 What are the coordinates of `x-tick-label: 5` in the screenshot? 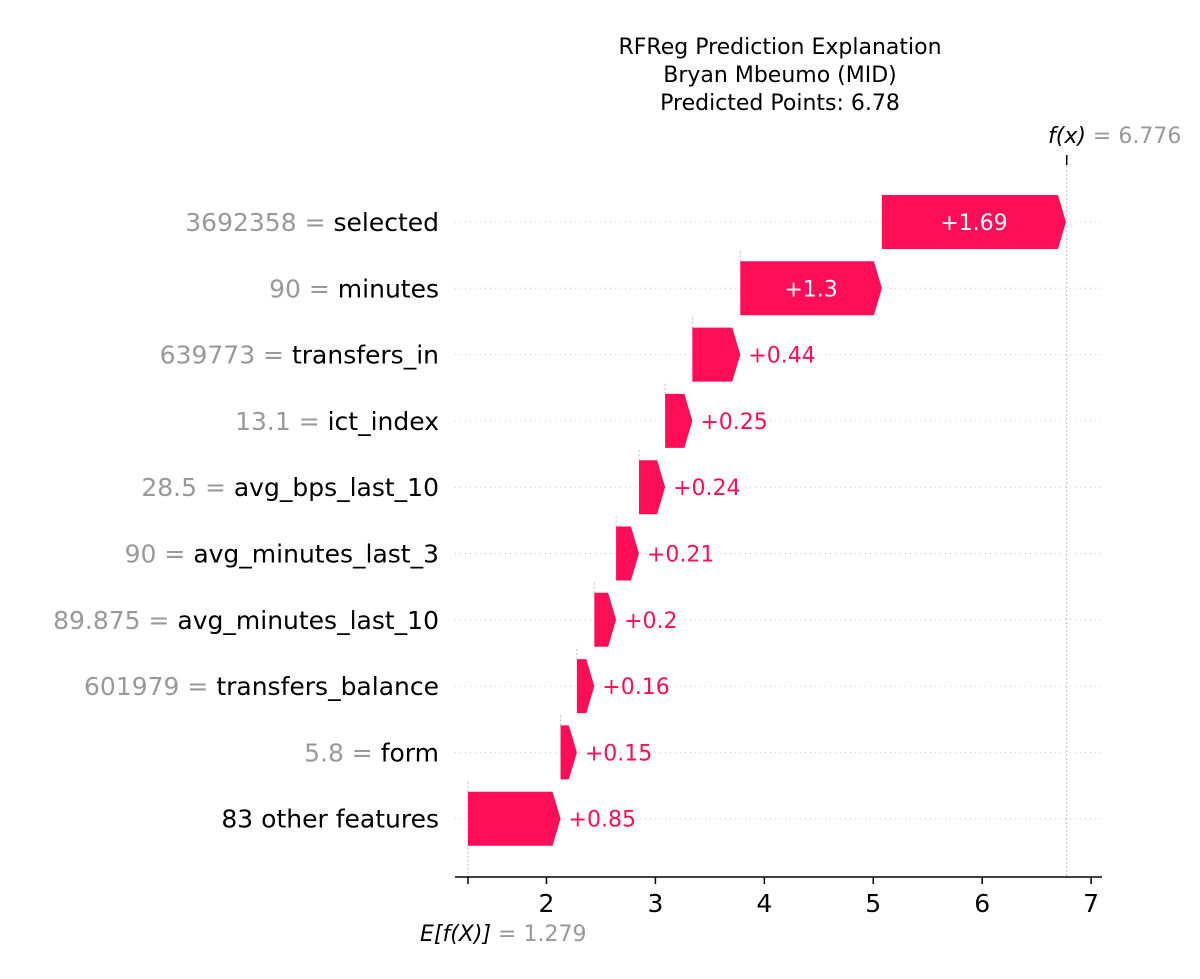 It's located at (873, 903).